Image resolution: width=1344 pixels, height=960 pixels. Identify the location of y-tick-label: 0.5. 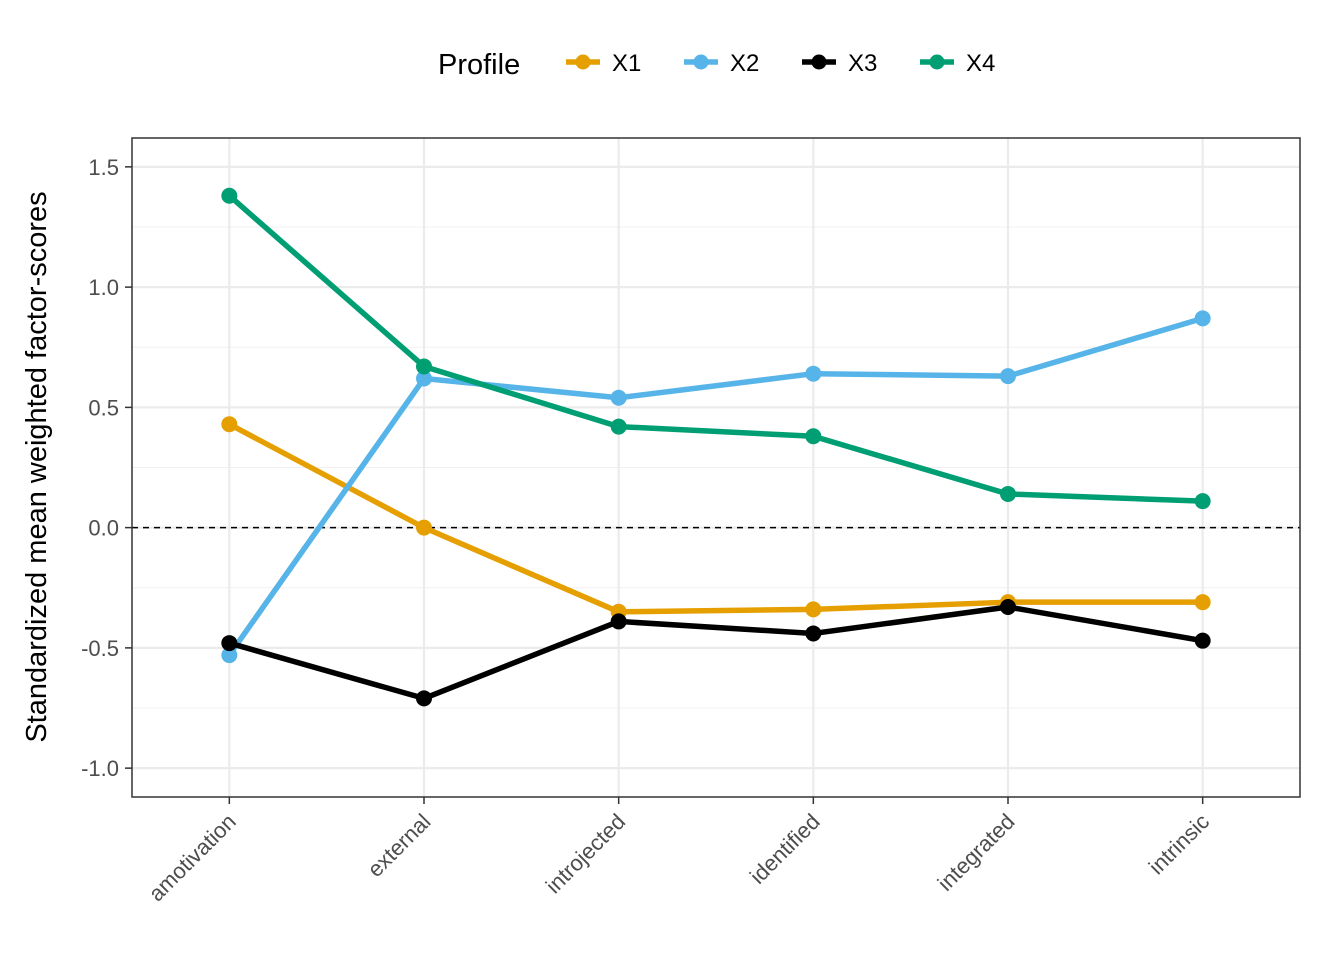
(103, 407).